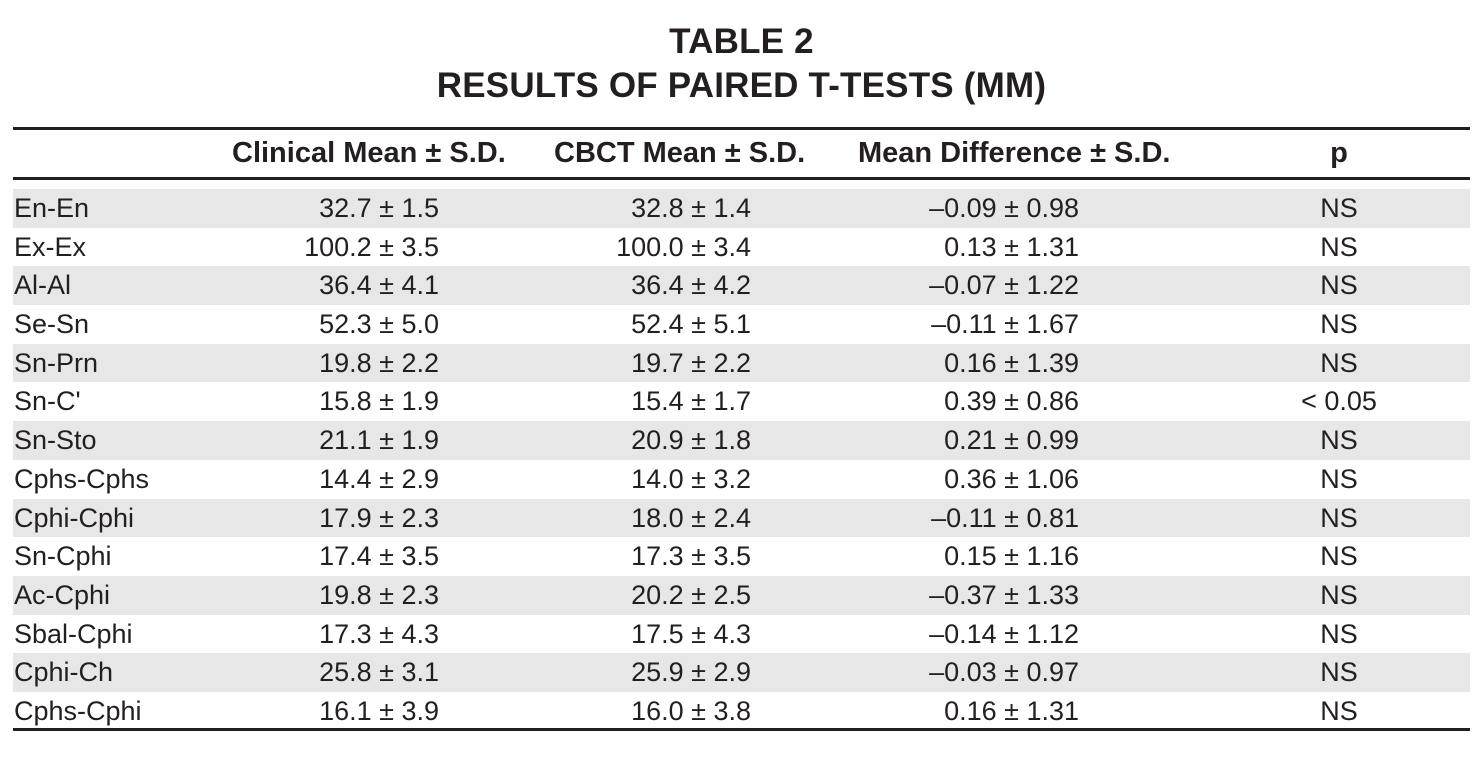  What do you see at coordinates (691, 324) in the screenshot?
I see `cell-cbct-mean: 52.4 ± 5.1` at bounding box center [691, 324].